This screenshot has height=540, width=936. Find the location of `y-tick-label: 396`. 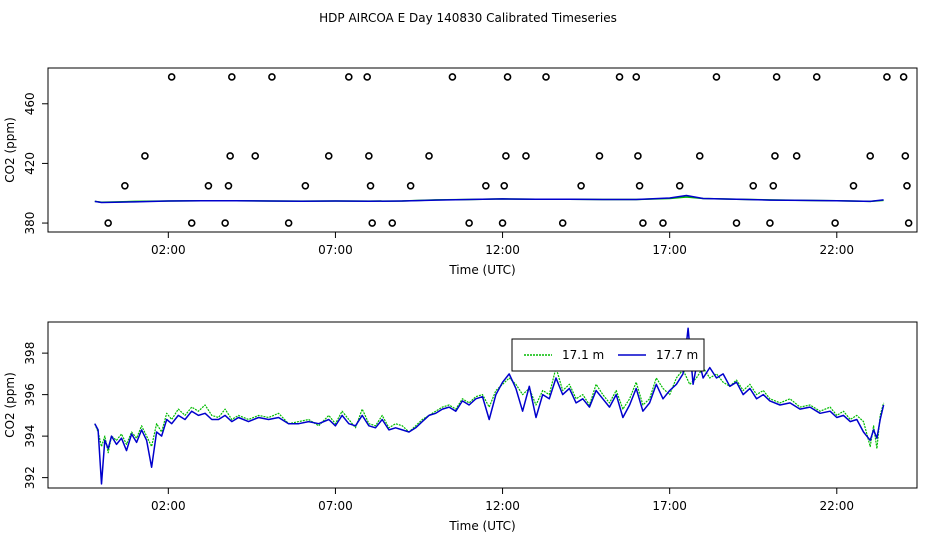

y-tick-label: 396 is located at coordinates (30, 394).